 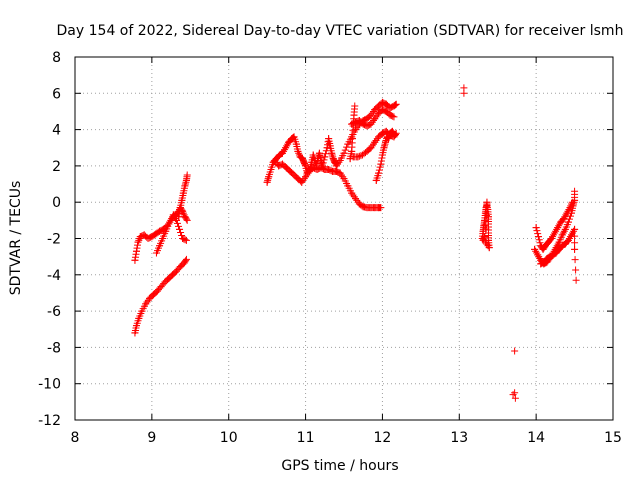 I want to click on y-tick-label: -10, so click(x=49, y=385).